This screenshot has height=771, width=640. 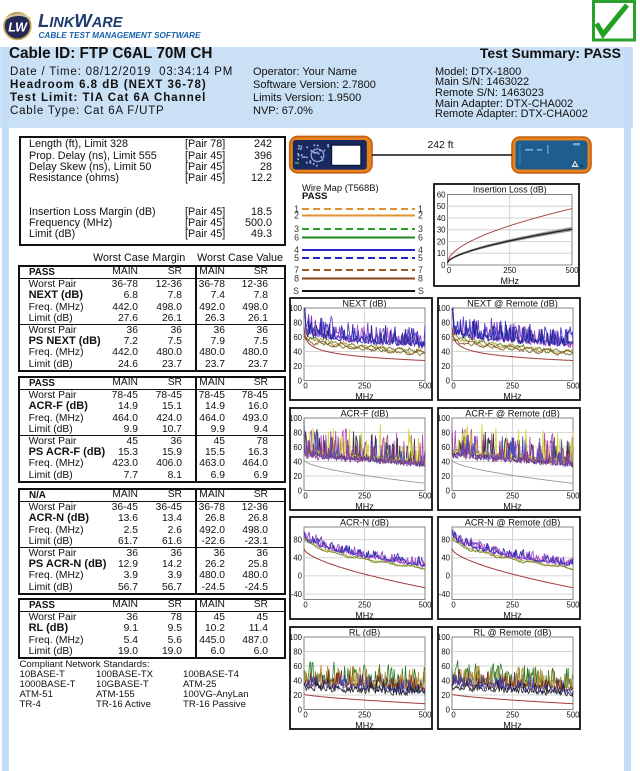 I want to click on svg-text: RL (dB), so click(x=364, y=632).